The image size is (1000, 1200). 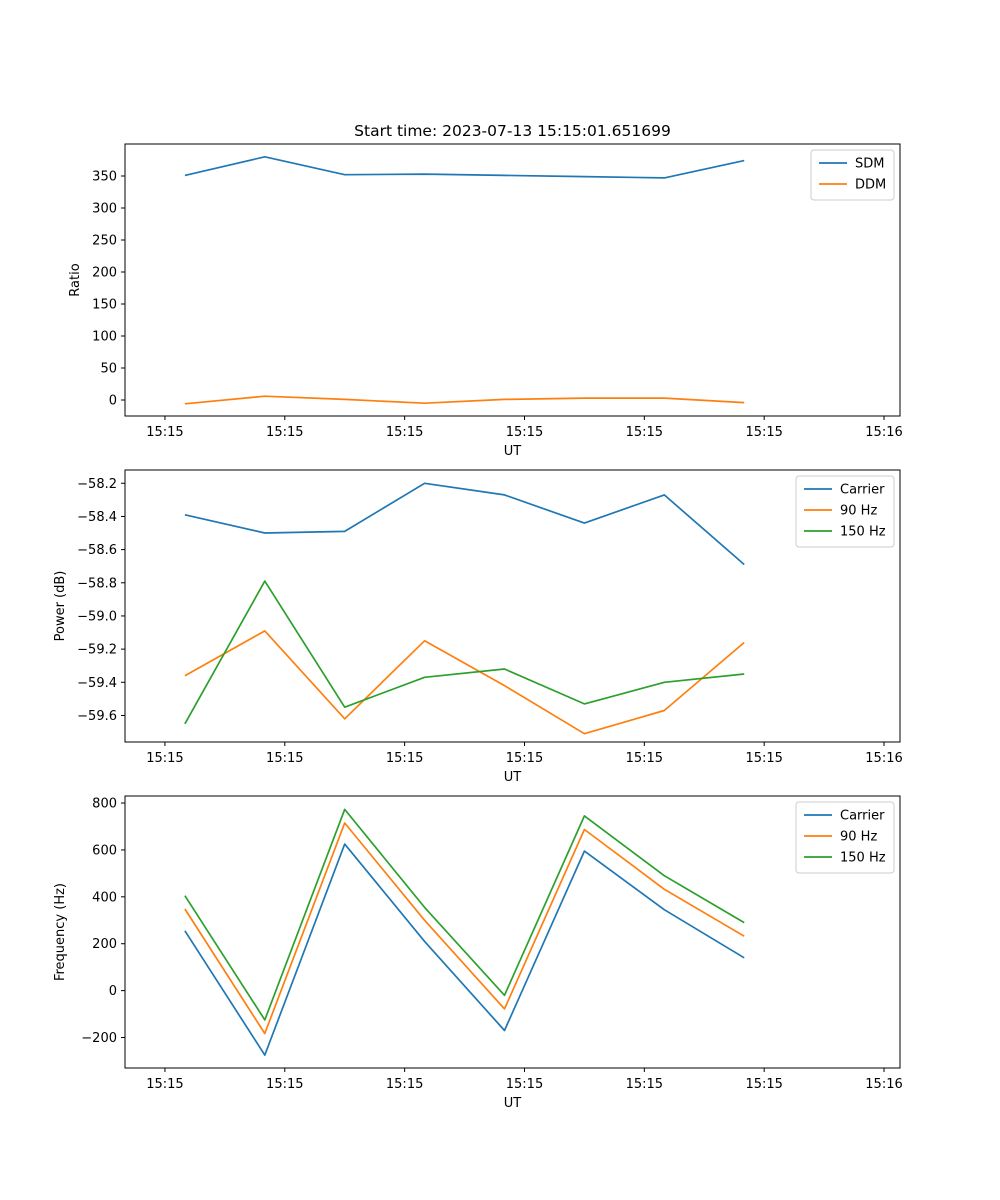 I want to click on y-tick-label: 300, so click(x=104, y=209).